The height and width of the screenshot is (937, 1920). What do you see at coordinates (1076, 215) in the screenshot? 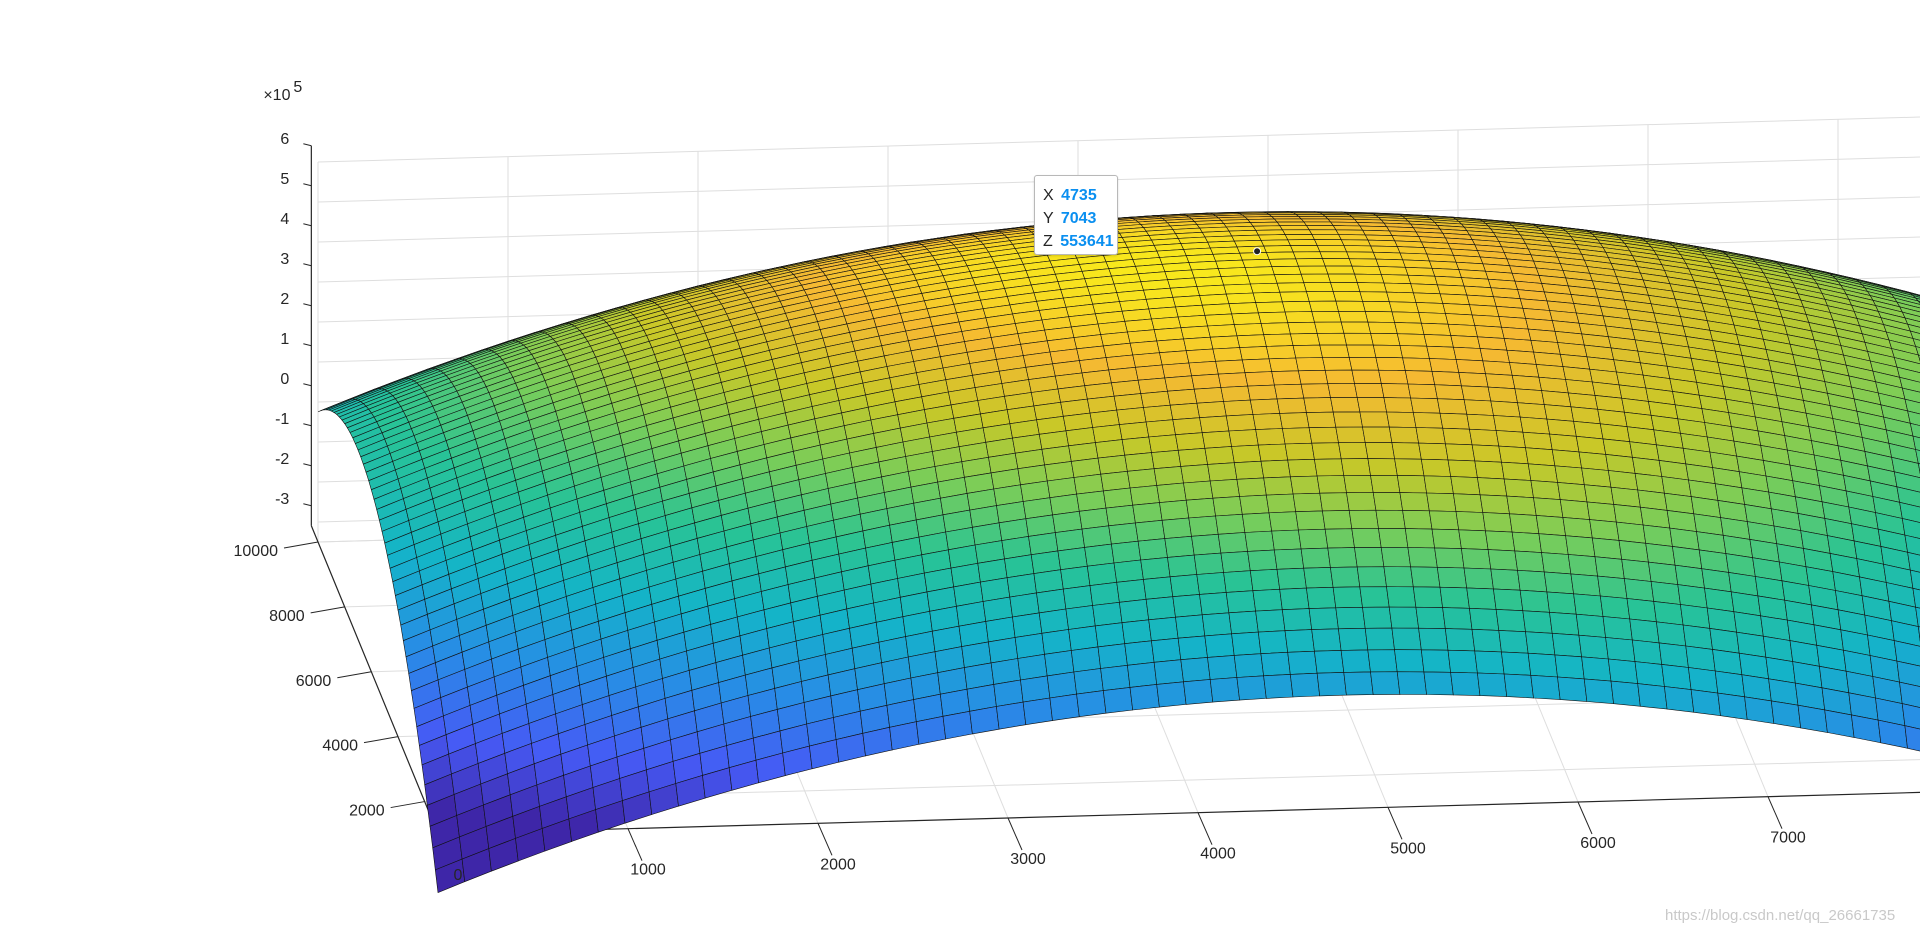
I see `datatip: X 4735 Y 7043 Z 553641` at bounding box center [1076, 215].